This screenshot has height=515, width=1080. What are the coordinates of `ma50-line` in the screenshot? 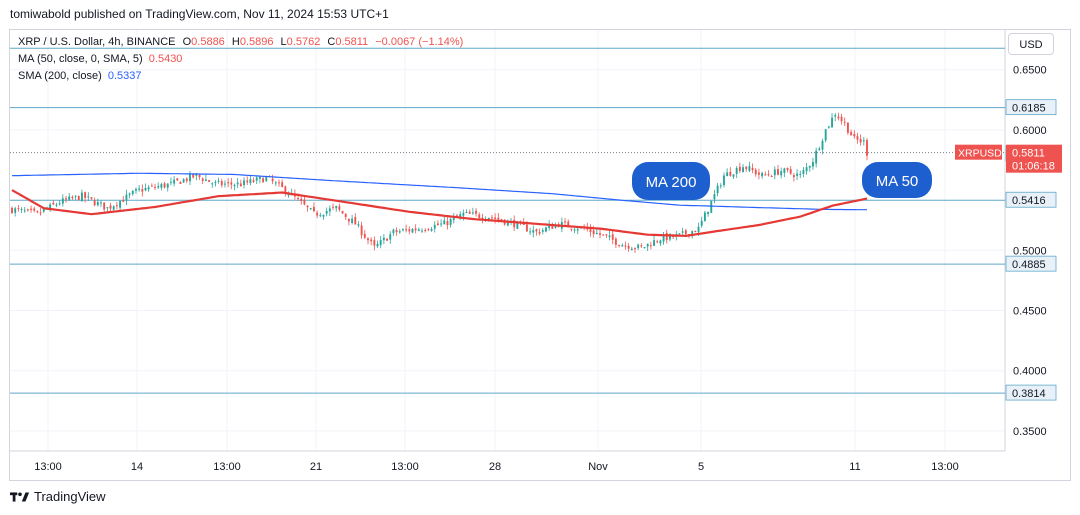 It's located at (439, 213).